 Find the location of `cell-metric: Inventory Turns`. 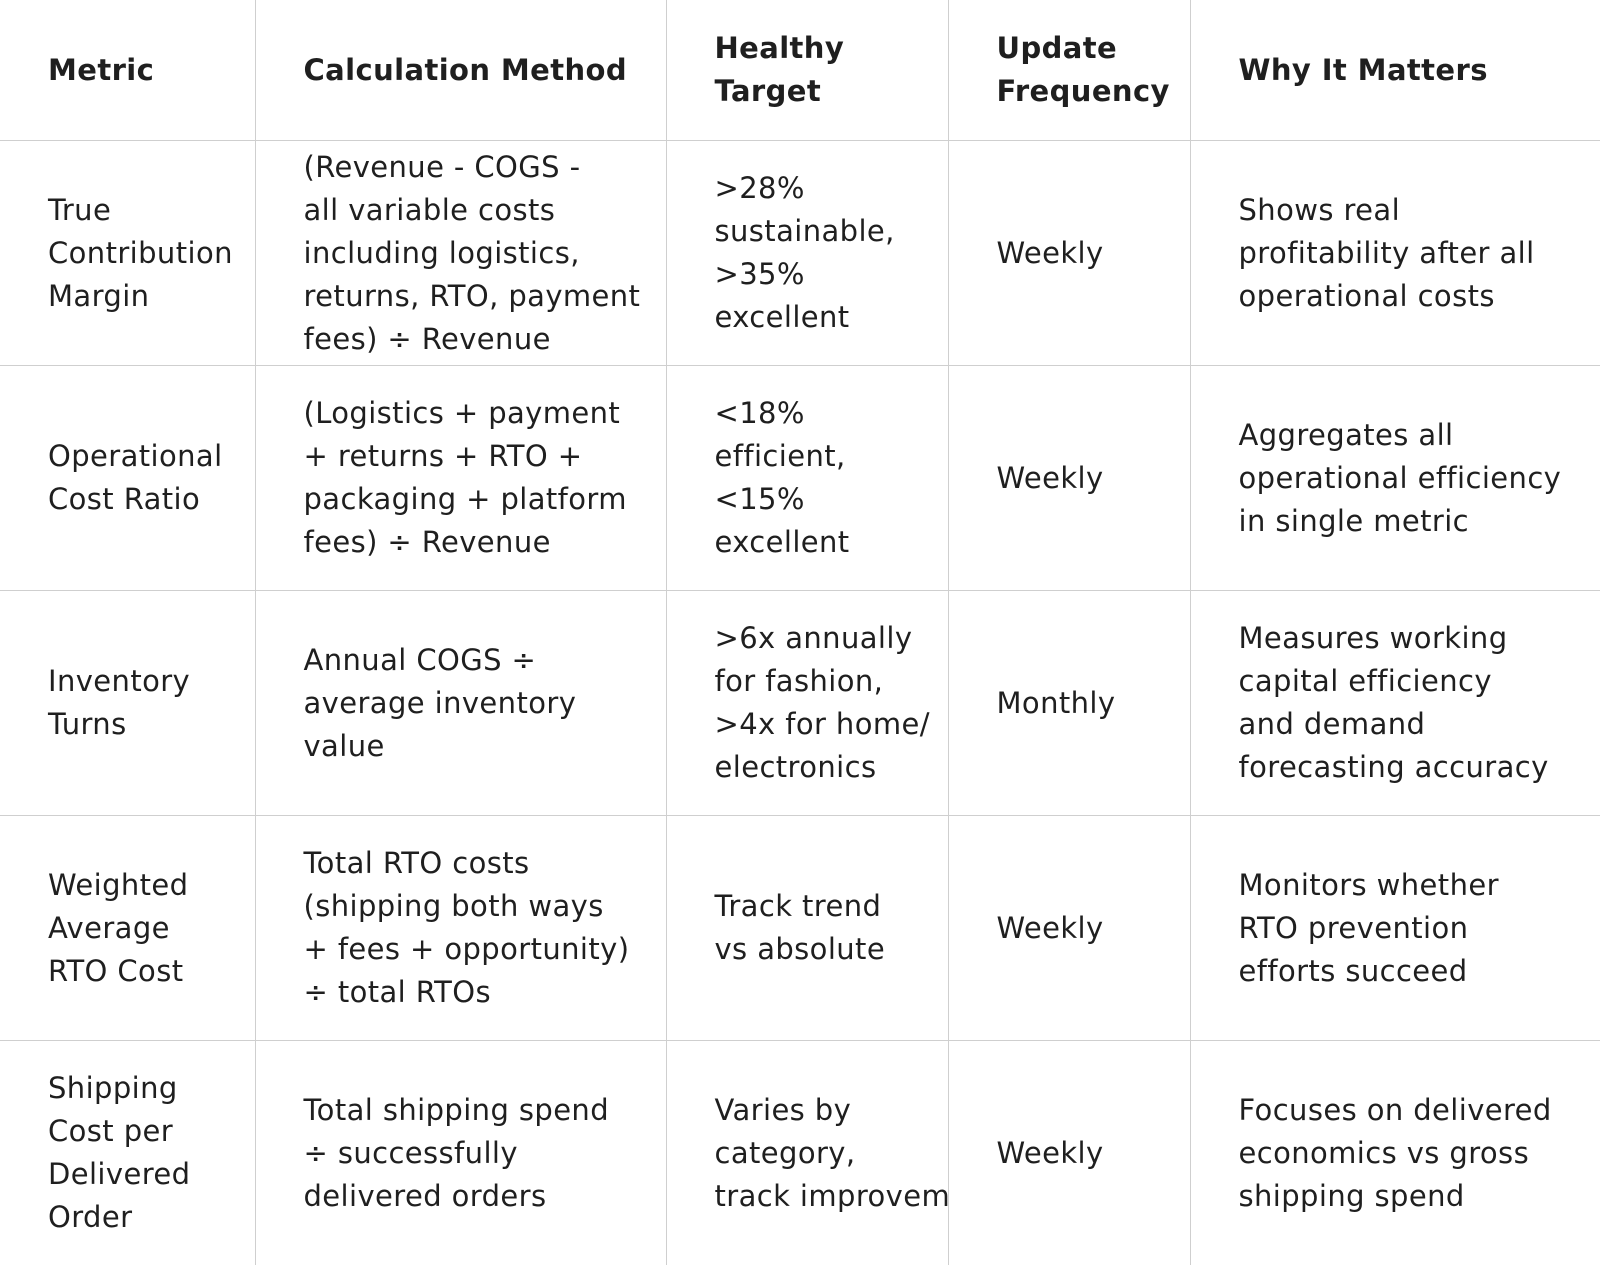

cell-metric: Inventory Turns is located at coordinates (128, 703).